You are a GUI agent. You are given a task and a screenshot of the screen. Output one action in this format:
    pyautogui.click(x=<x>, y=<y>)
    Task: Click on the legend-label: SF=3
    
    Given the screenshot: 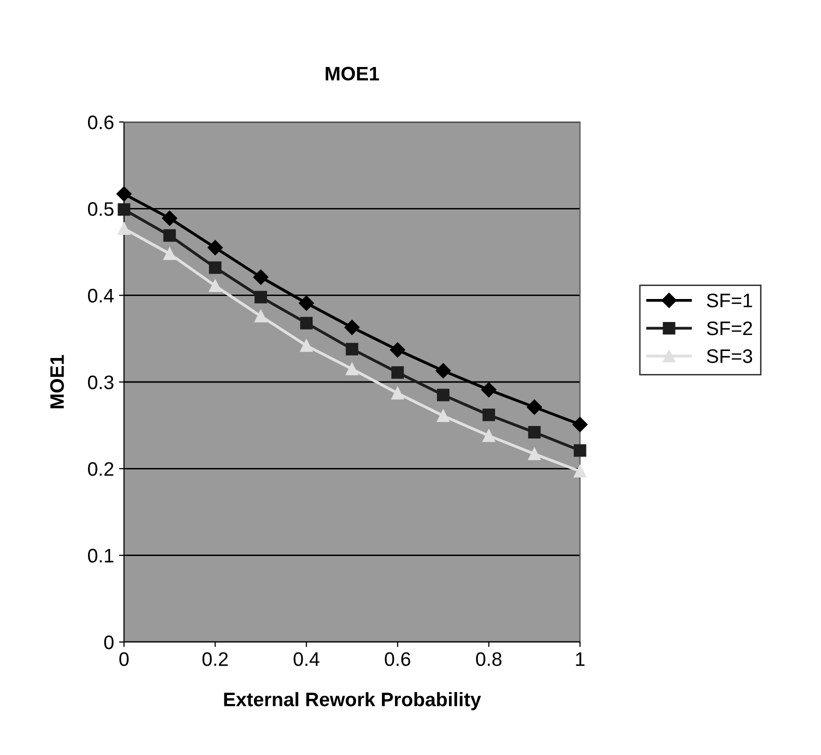 What is the action you would take?
    pyautogui.click(x=729, y=356)
    